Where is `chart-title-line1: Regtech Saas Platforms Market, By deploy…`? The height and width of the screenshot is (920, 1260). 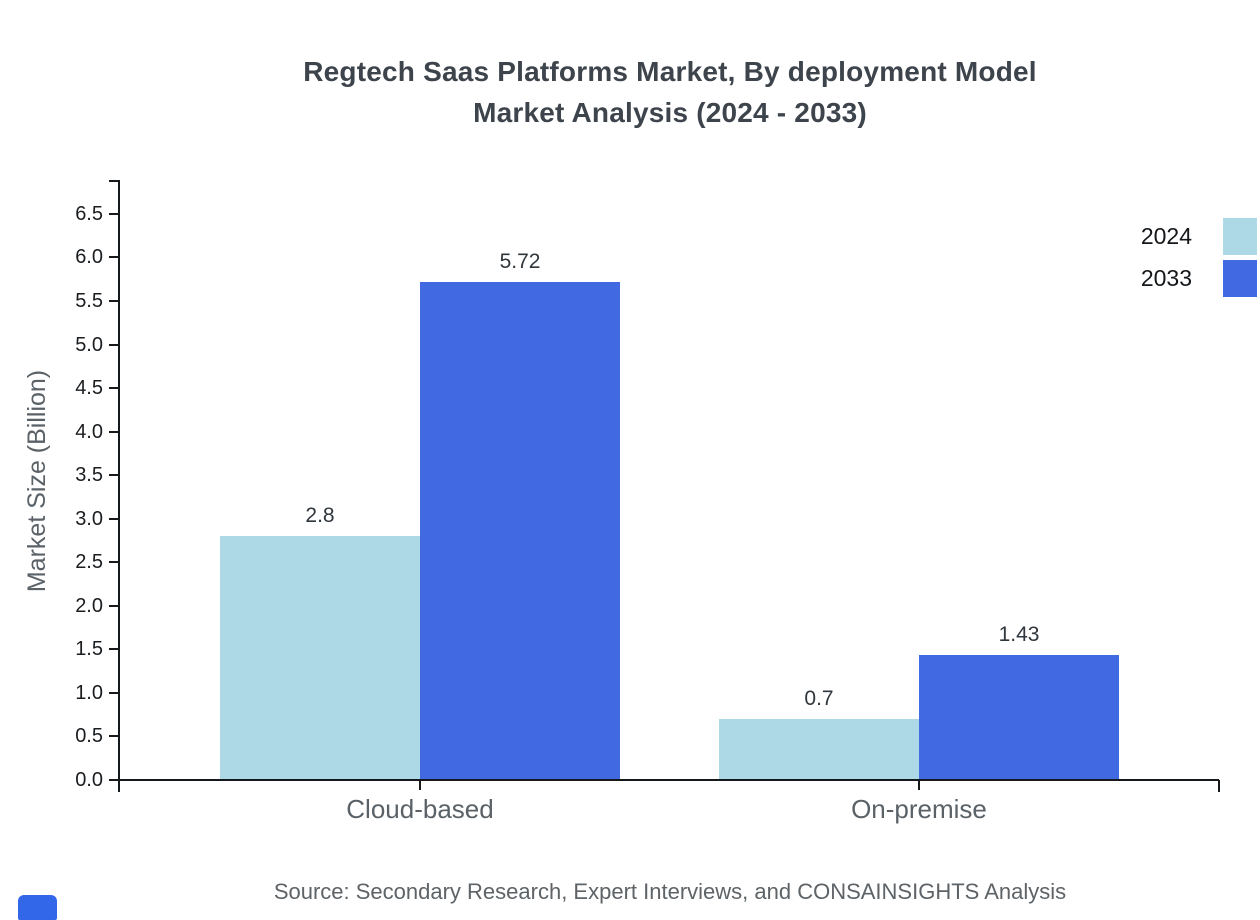
chart-title-line1: Regtech Saas Platforms Market, By deploy… is located at coordinates (670, 71).